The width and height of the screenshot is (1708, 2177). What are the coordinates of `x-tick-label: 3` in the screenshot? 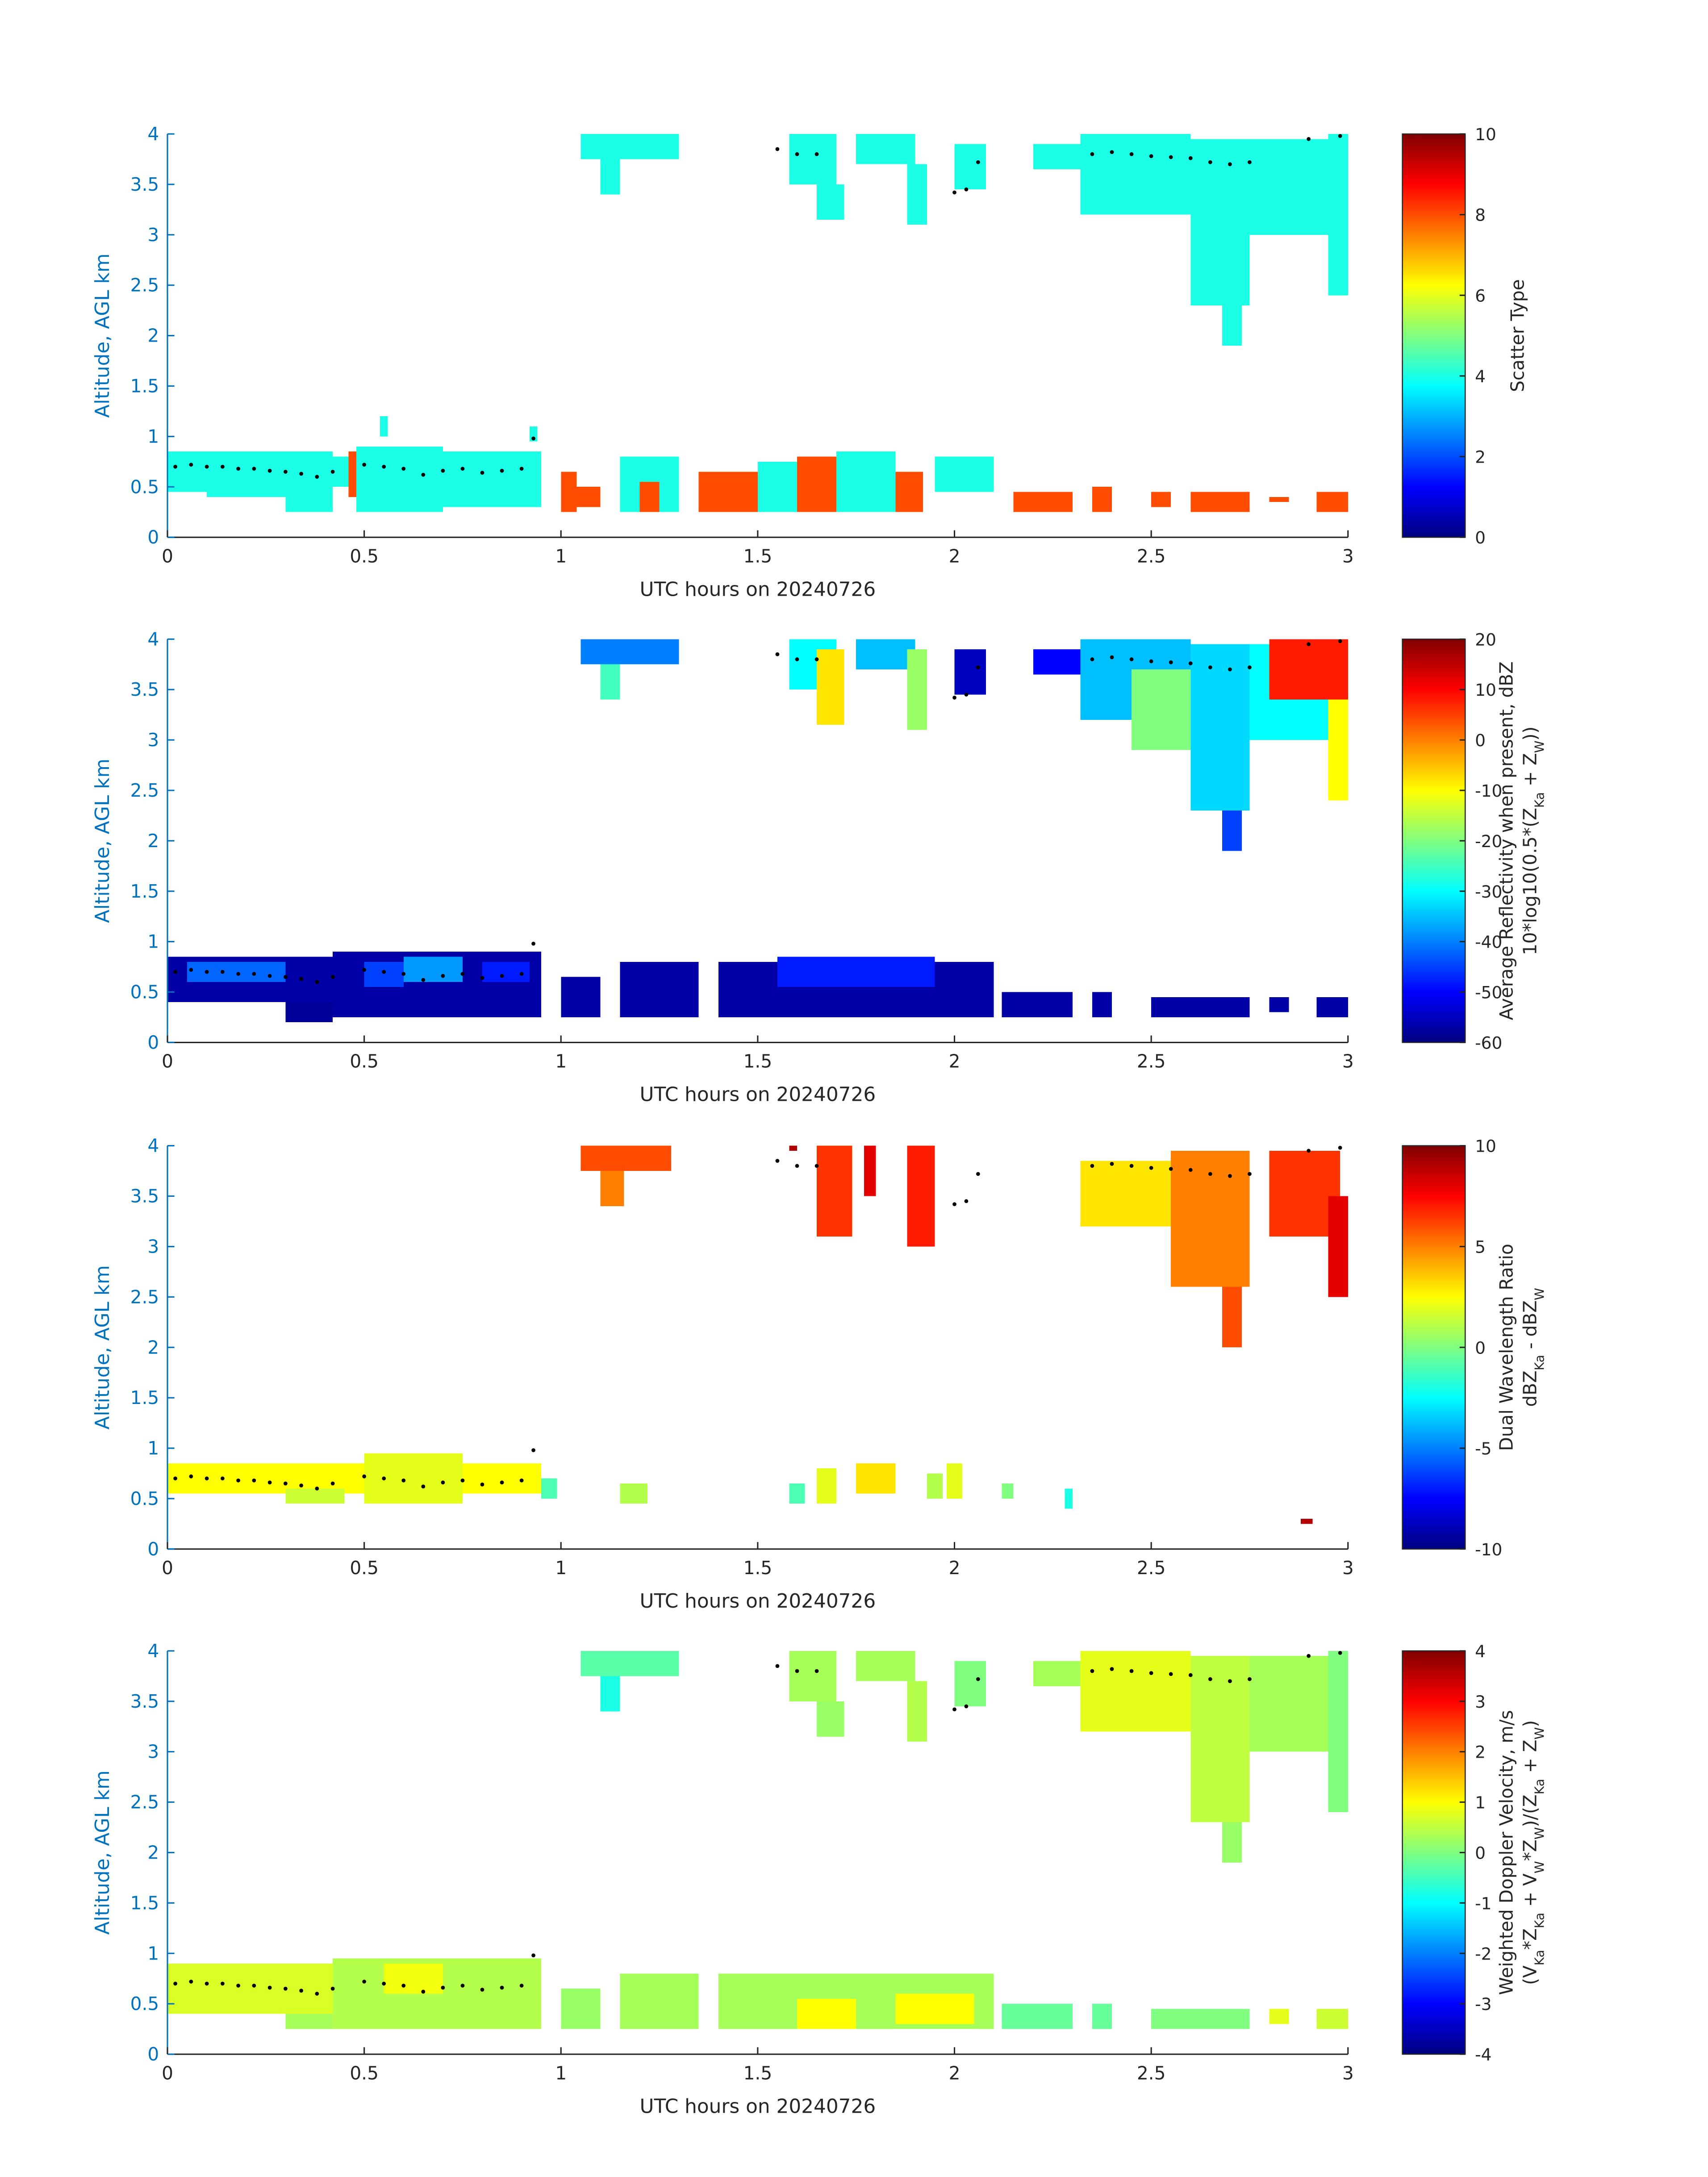 It's located at (1348, 1568).